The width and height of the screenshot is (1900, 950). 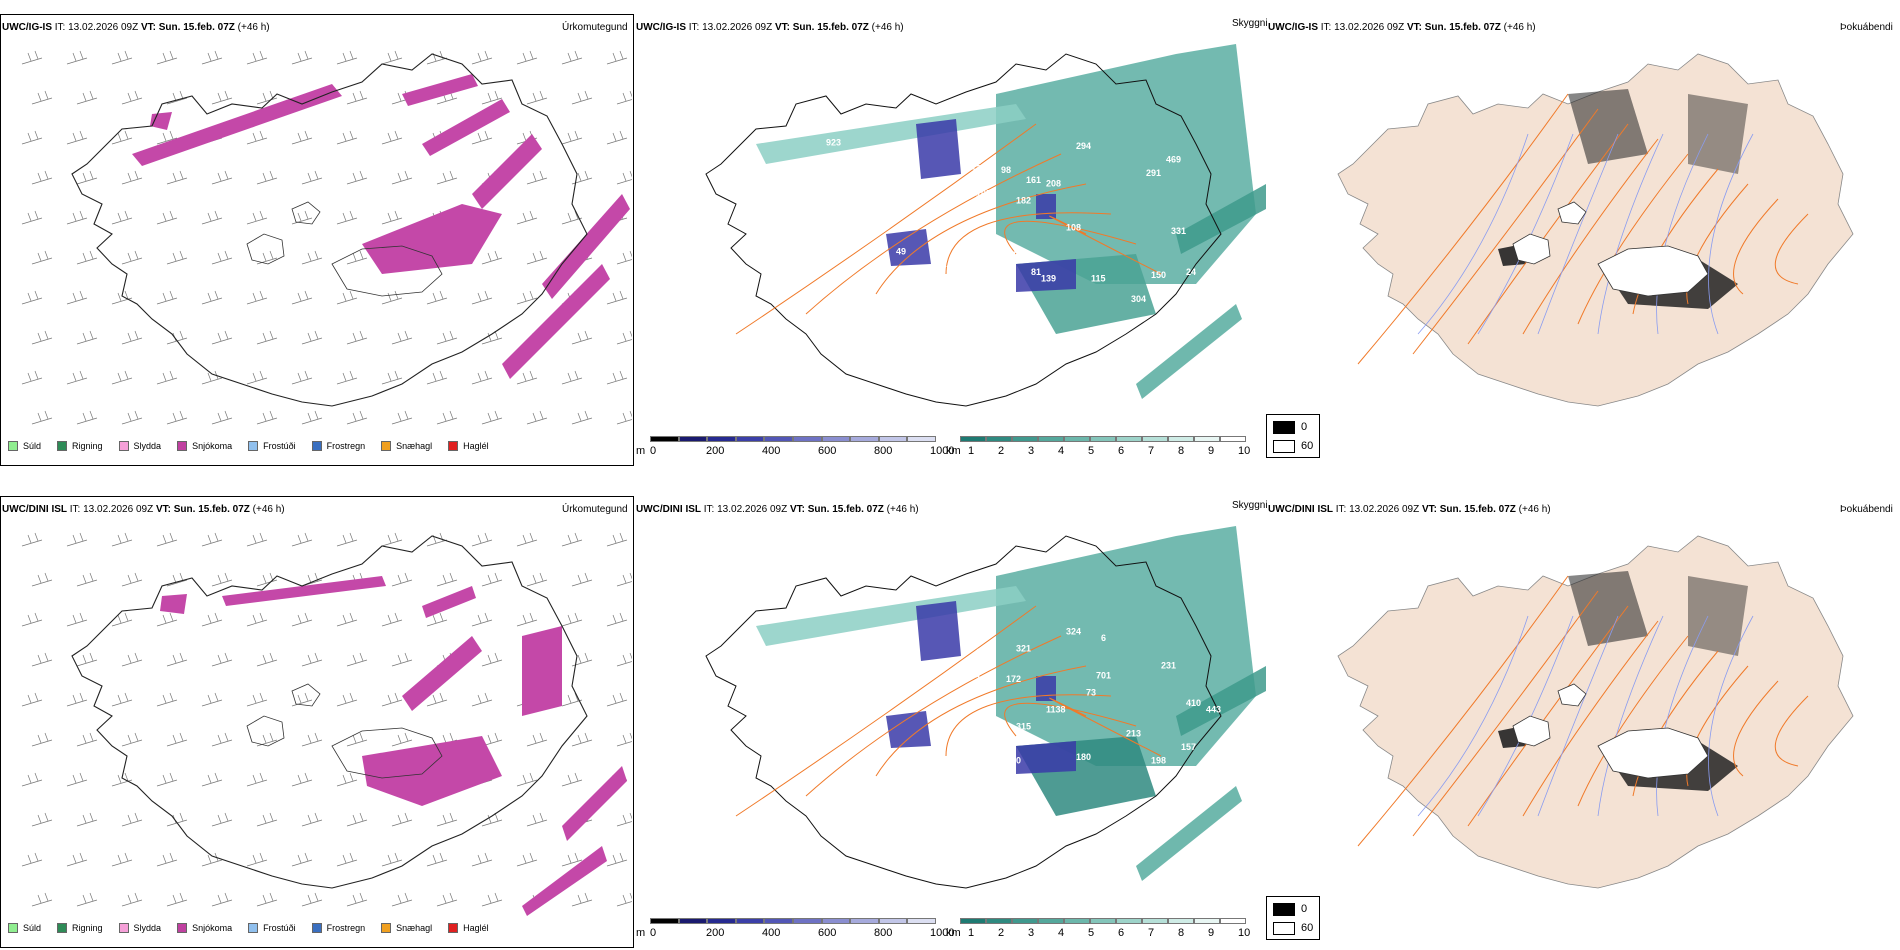 What do you see at coordinates (442, 673) in the screenshot?
I see `snow-area` at bounding box center [442, 673].